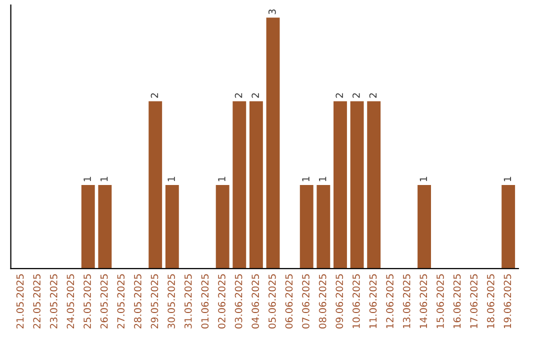 Image resolution: width=540 pixels, height=340 pixels. Describe the element at coordinates (457, 301) in the screenshot. I see `x-tick-label: 16.06.2025` at that location.